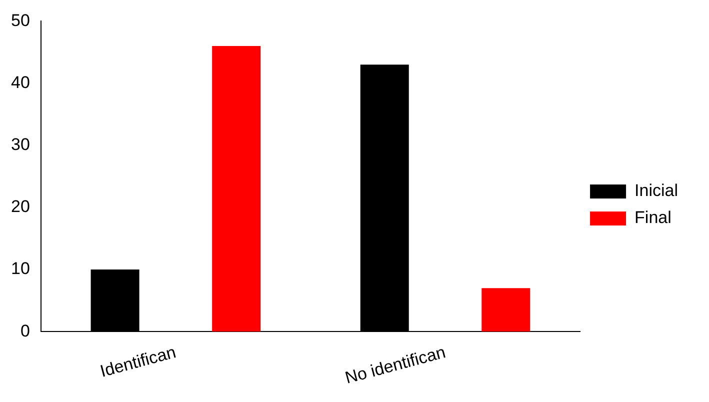  I want to click on x-tick-label: No identifican, so click(395, 365).